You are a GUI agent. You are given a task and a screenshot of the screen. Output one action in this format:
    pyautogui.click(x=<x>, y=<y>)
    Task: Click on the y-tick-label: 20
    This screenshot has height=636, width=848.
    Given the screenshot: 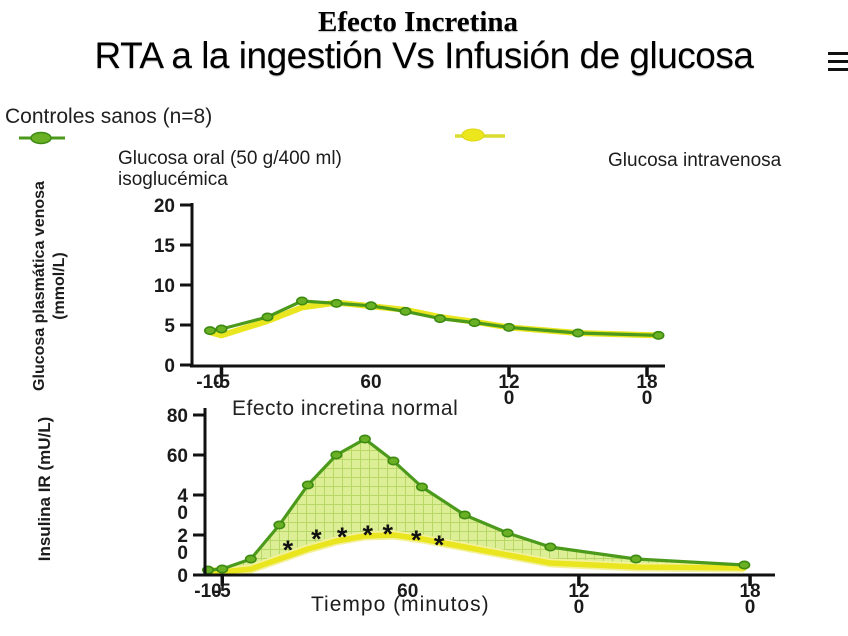 What is the action you would take?
    pyautogui.click(x=164, y=206)
    